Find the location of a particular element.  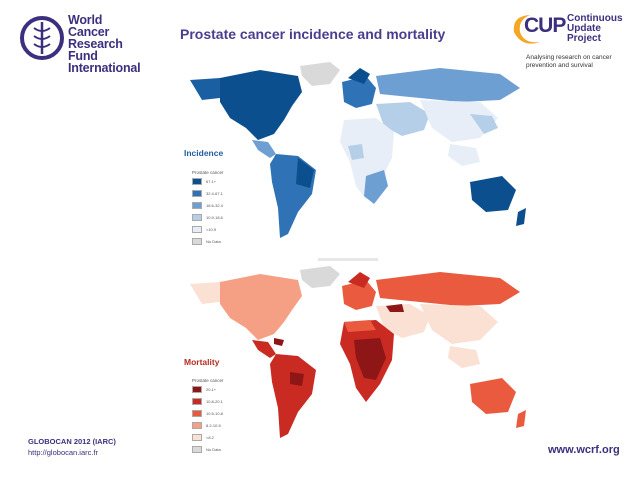

legend-item: <8.2 is located at coordinates (208, 437).